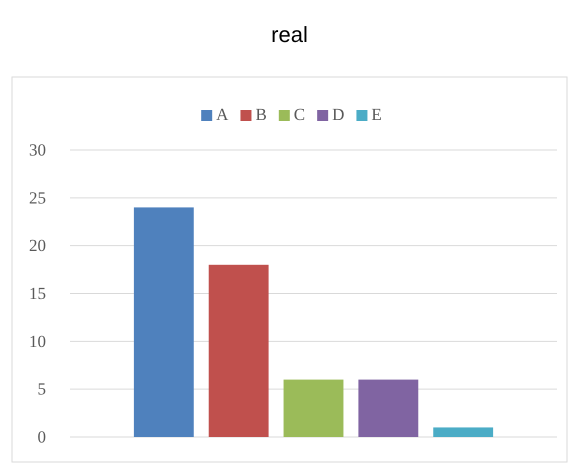 The width and height of the screenshot is (579, 473). I want to click on legend-label: A, so click(223, 114).